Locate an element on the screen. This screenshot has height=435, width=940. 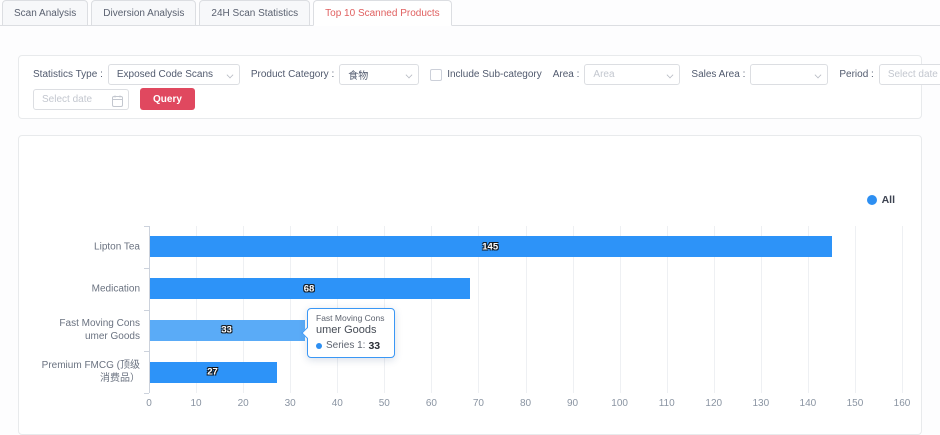
area-group: Area is located at coordinates (617, 74).